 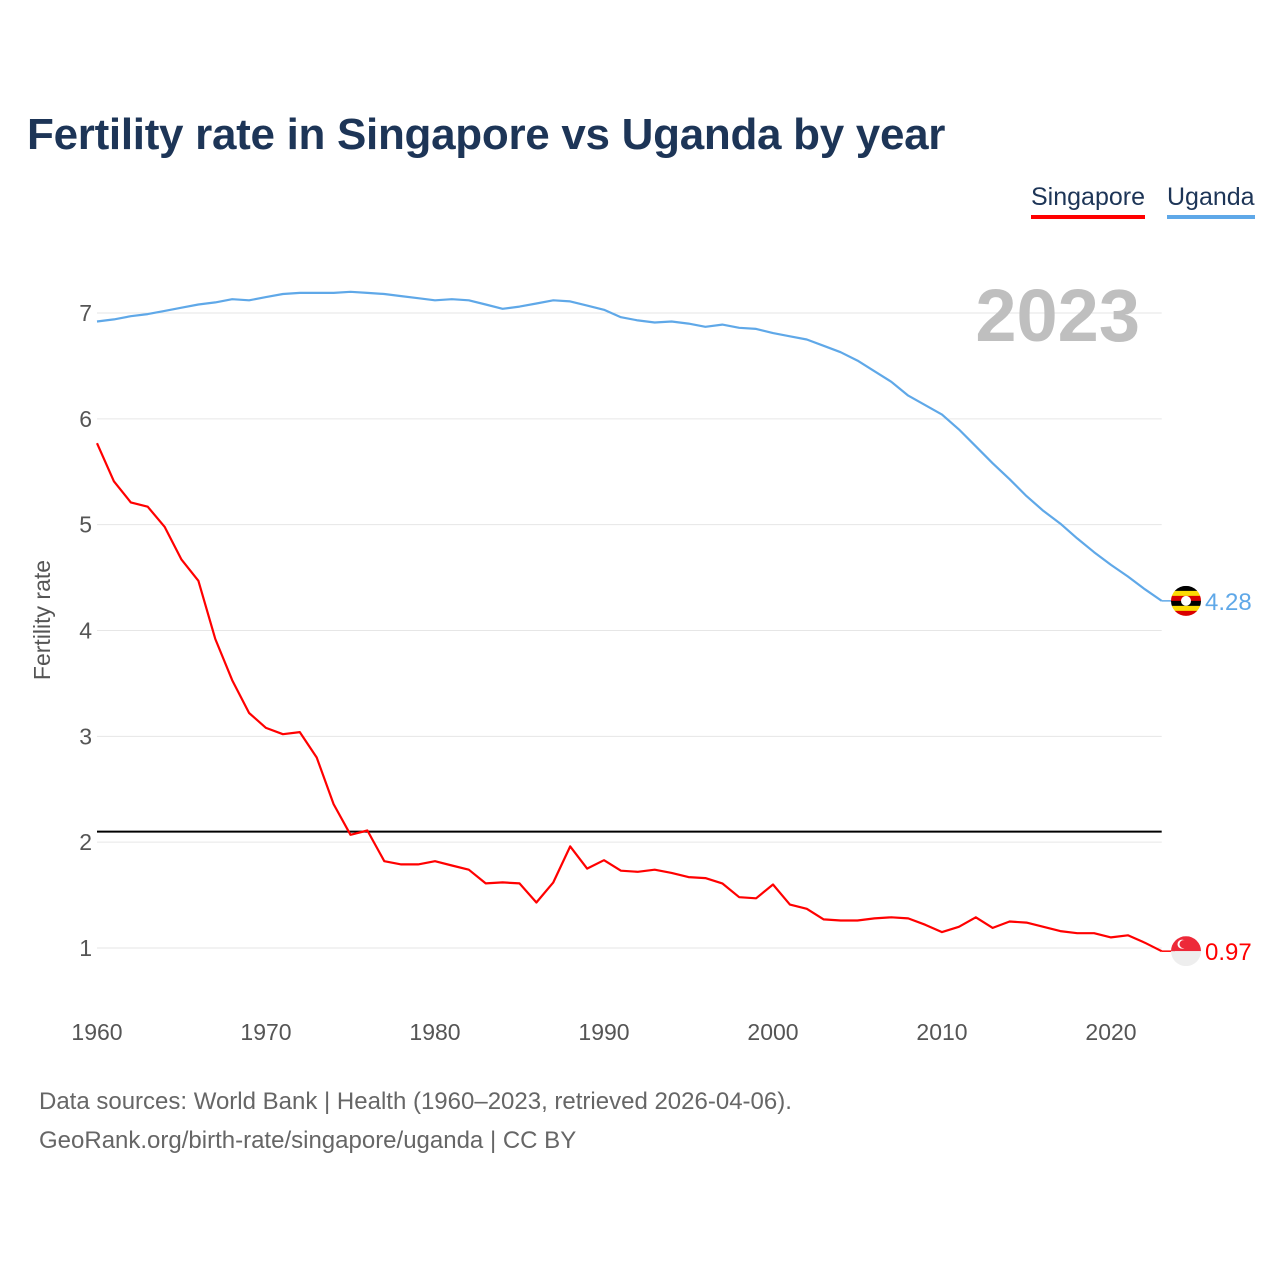 What do you see at coordinates (85, 631) in the screenshot?
I see `y-tick-label: 4` at bounding box center [85, 631].